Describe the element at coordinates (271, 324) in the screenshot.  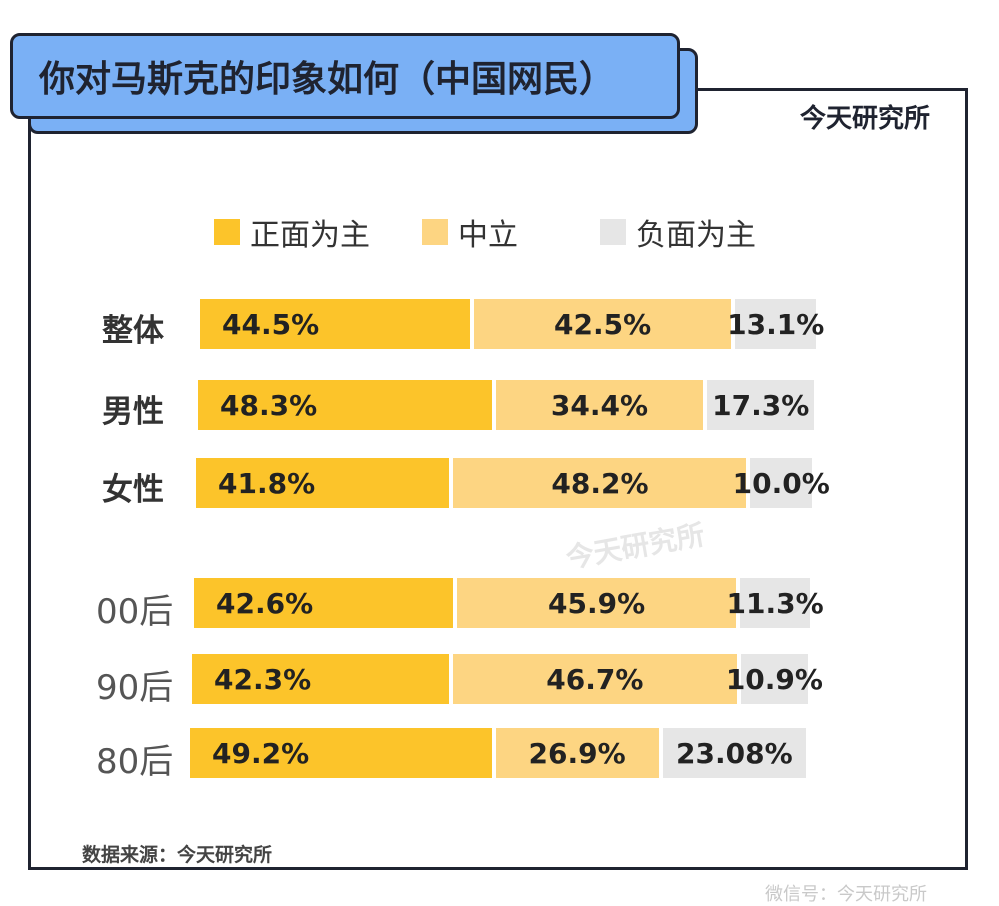
I see `data-label: 44.5%` at that location.